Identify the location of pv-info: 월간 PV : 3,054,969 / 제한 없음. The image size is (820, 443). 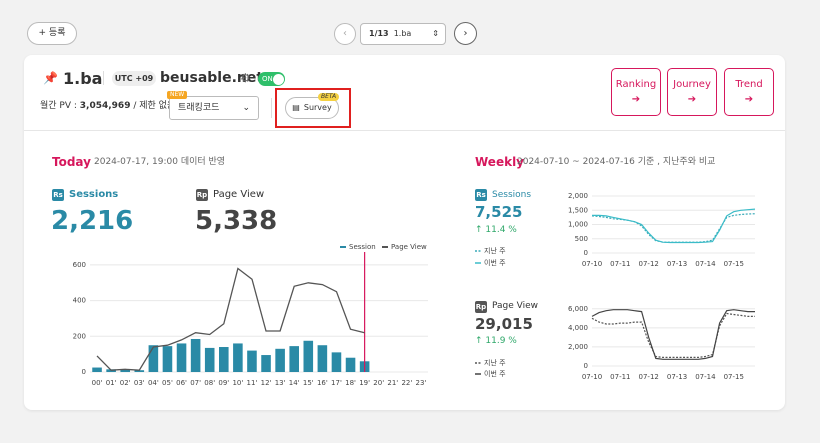
(107, 106).